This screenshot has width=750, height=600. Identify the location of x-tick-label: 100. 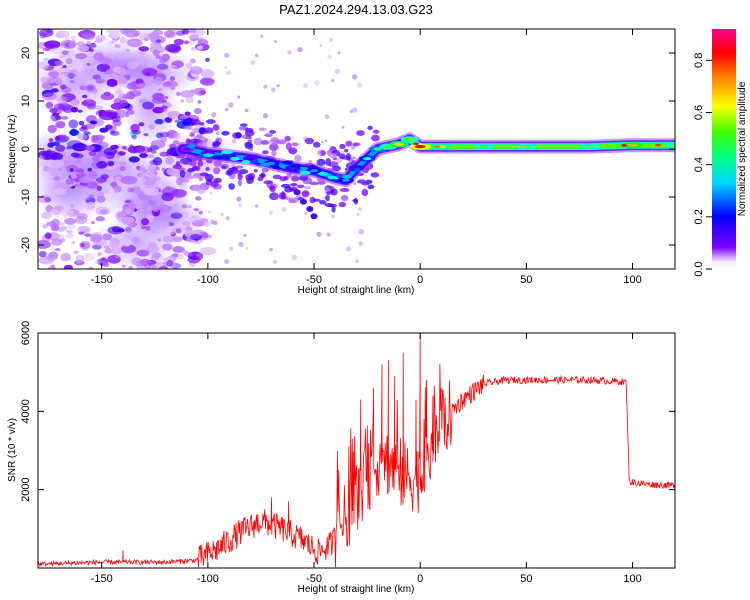
(632, 579).